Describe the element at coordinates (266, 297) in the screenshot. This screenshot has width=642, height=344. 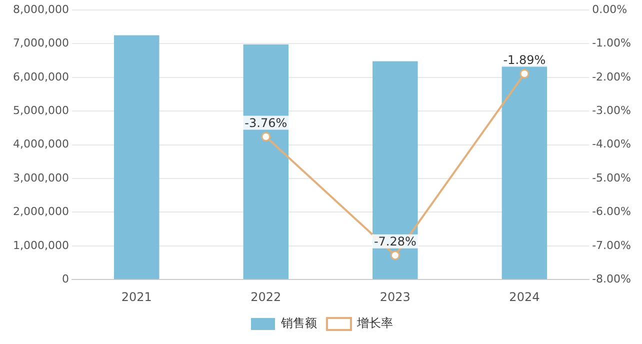
I see `x-tick-label: 2022` at that location.